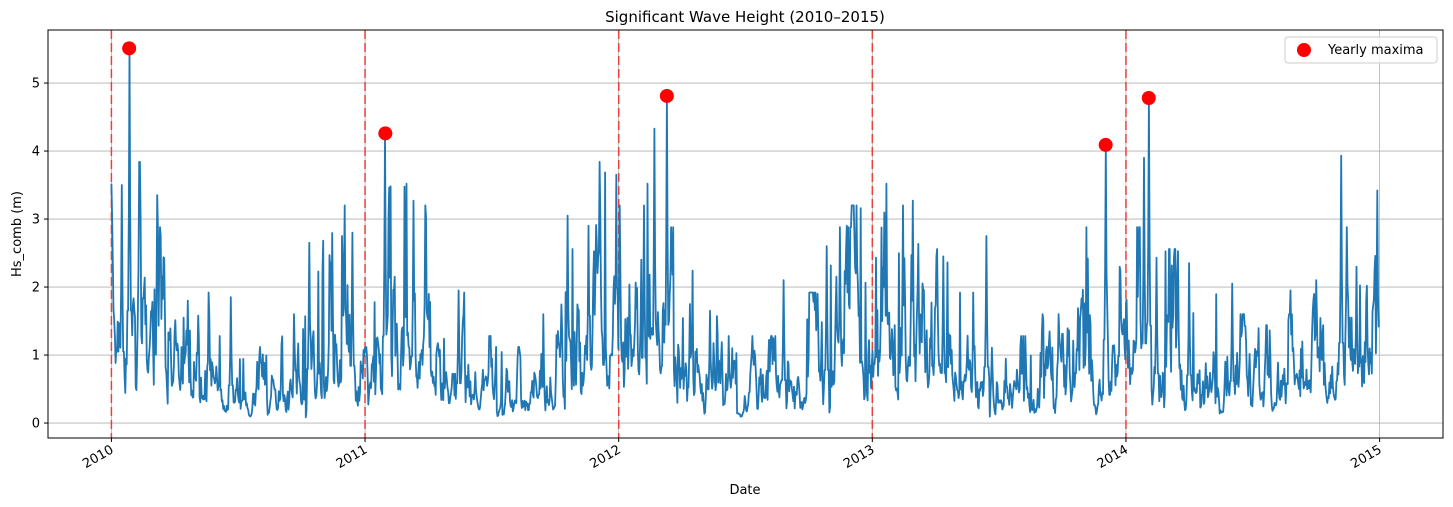 The width and height of the screenshot is (1453, 507). I want to click on legend-box, so click(1361, 50).